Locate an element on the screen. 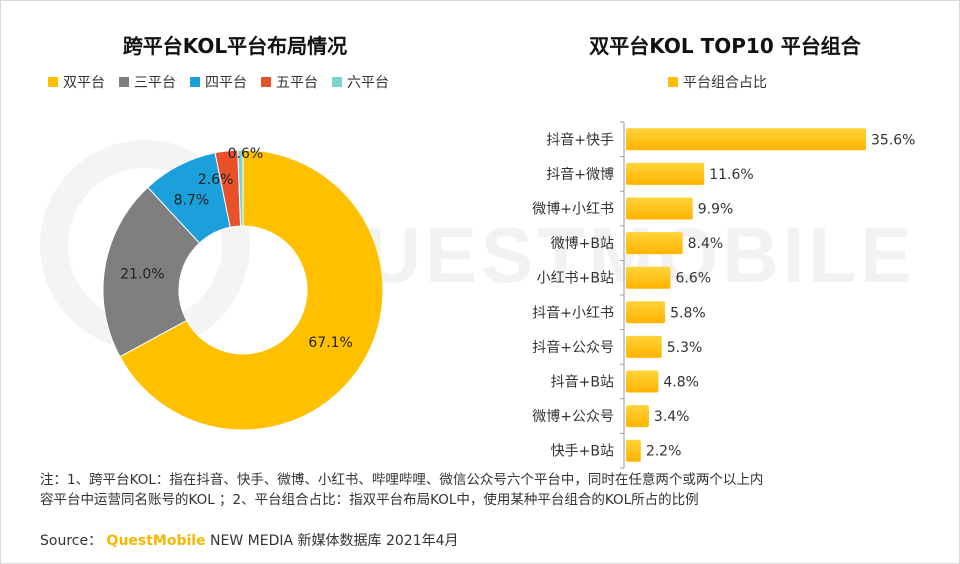  donut-data-label: 8.7% is located at coordinates (192, 200).